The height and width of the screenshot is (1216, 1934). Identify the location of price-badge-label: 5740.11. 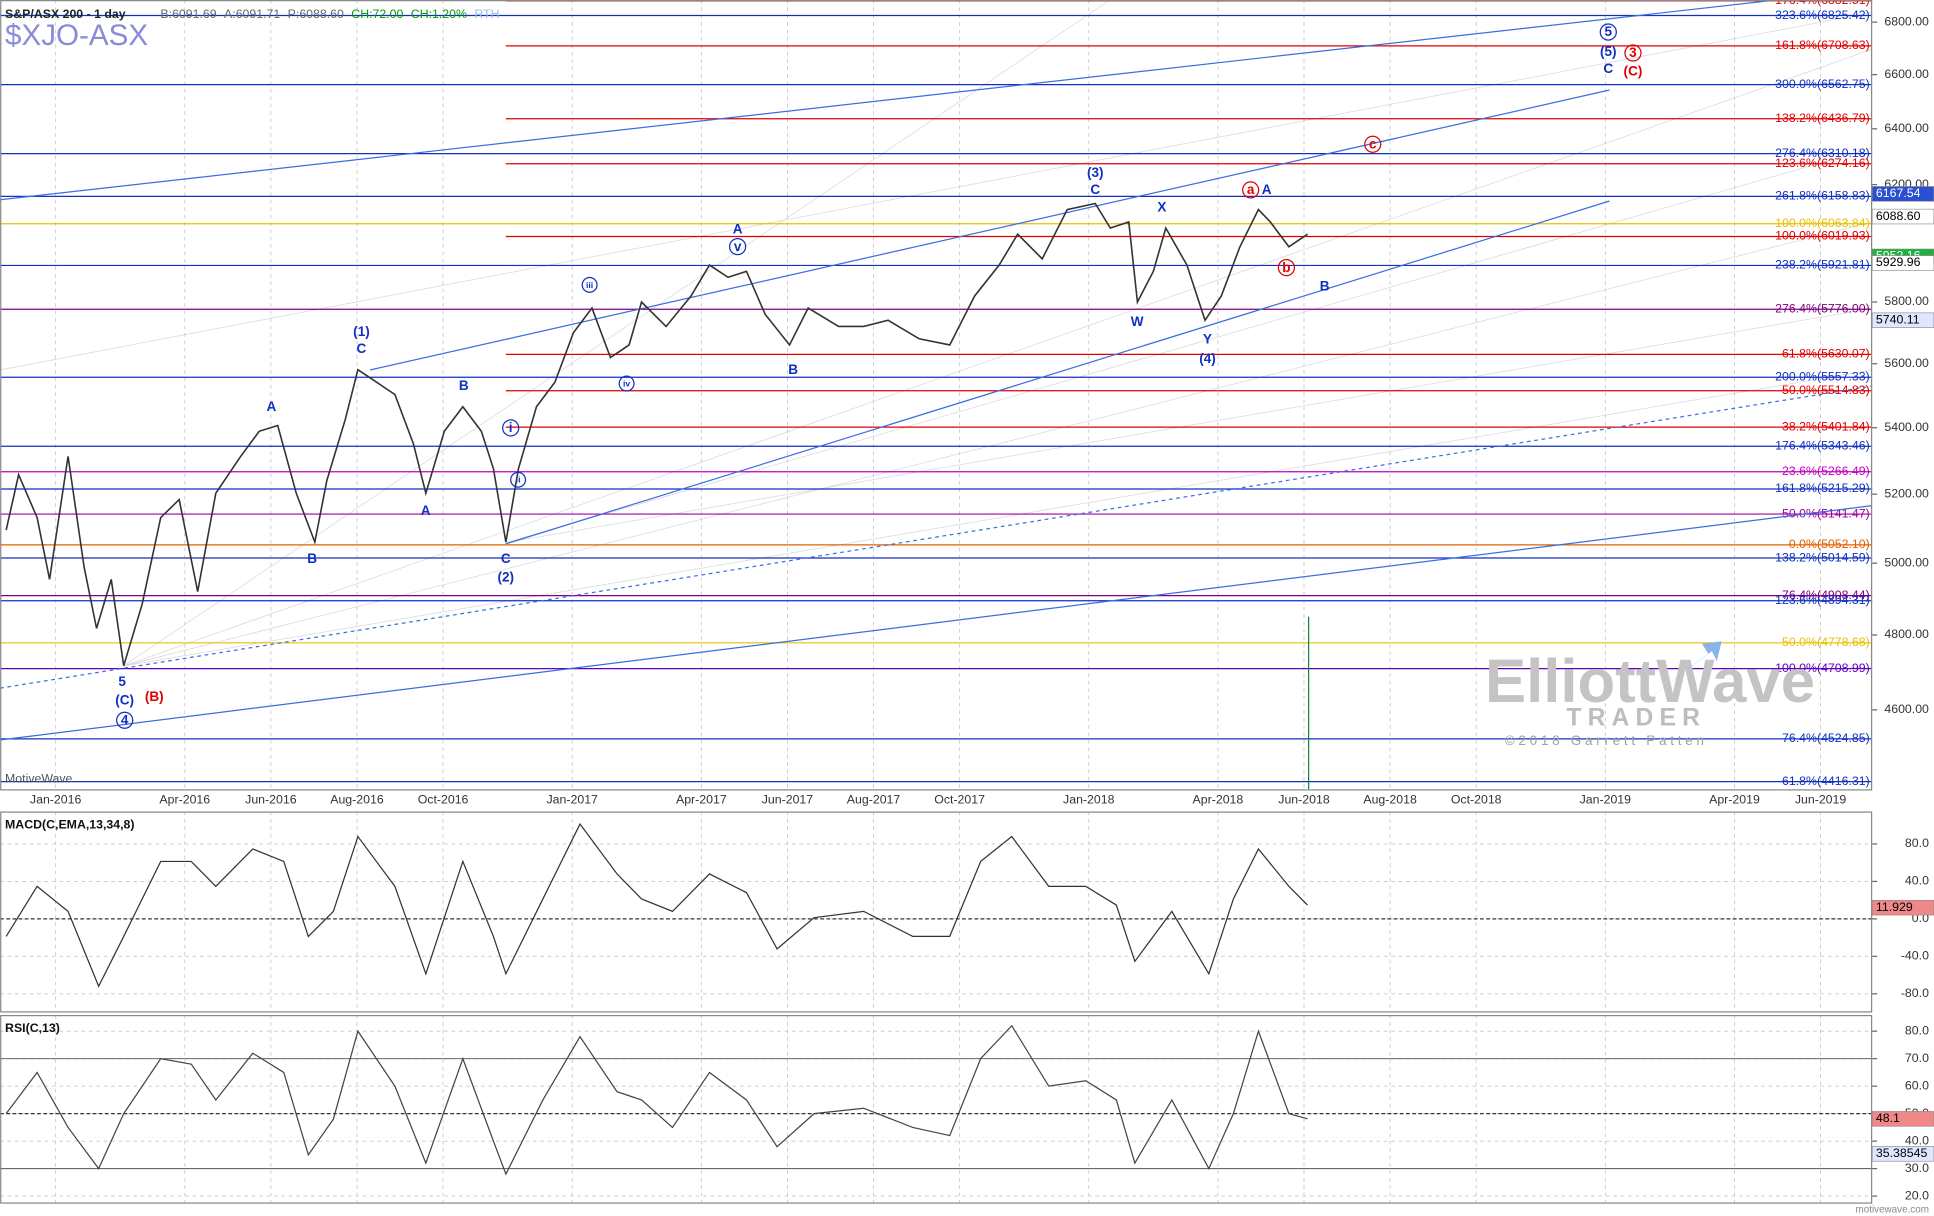
(1898, 320).